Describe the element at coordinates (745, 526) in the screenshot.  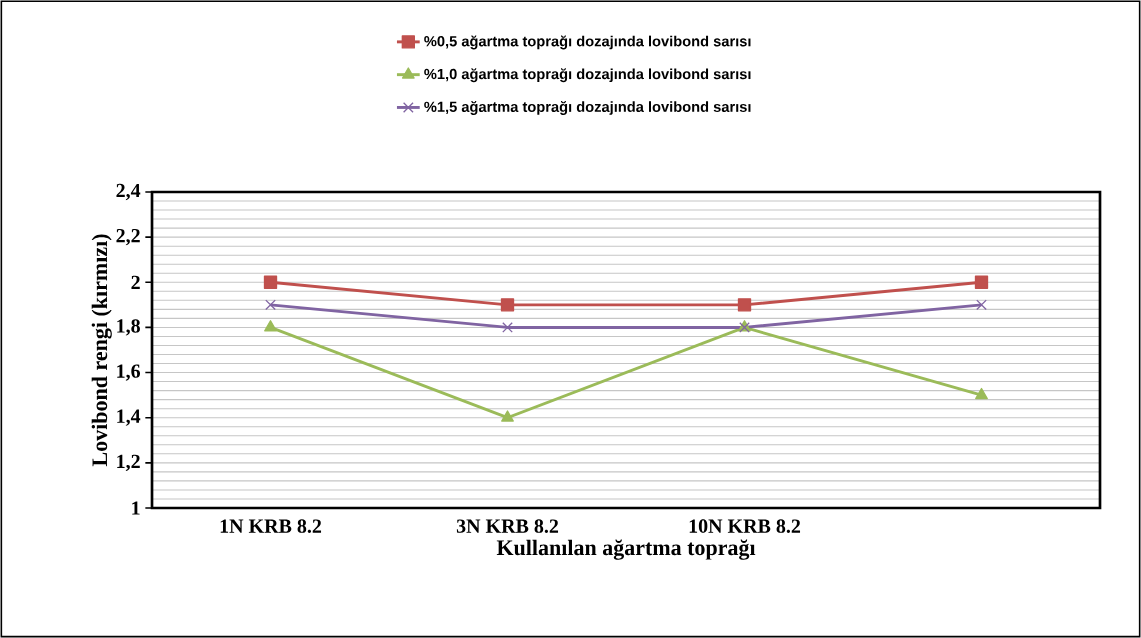
I see `x-tick-label: 10N KRB 8.2` at that location.